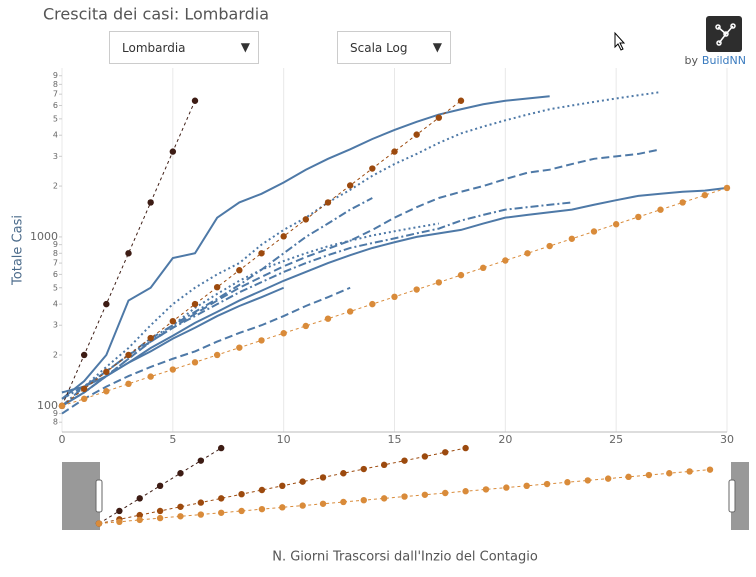  What do you see at coordinates (724, 60) in the screenshot?
I see `brand-name: BuildNN` at bounding box center [724, 60].